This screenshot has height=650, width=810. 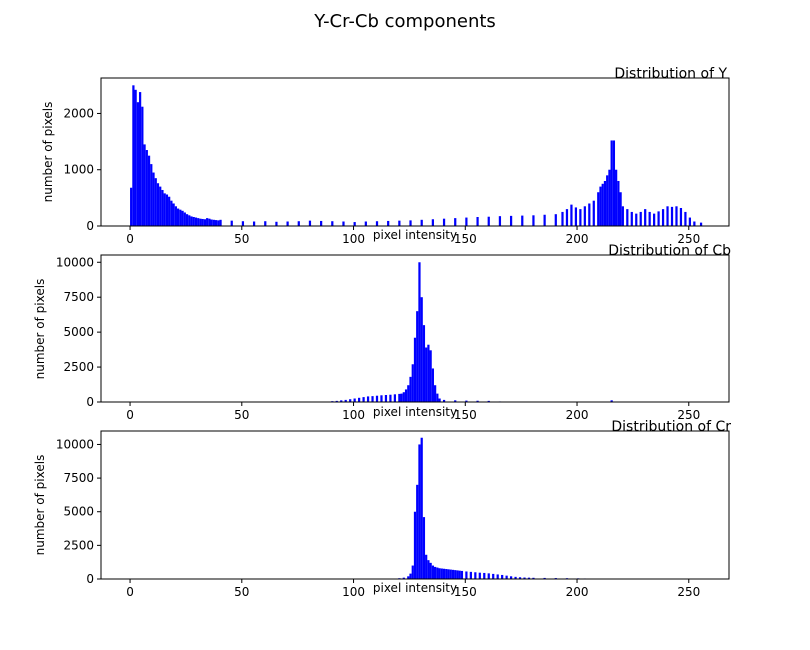 What do you see at coordinates (78, 478) in the screenshot?
I see `panel-cr-ytick-label: 7500` at bounding box center [78, 478].